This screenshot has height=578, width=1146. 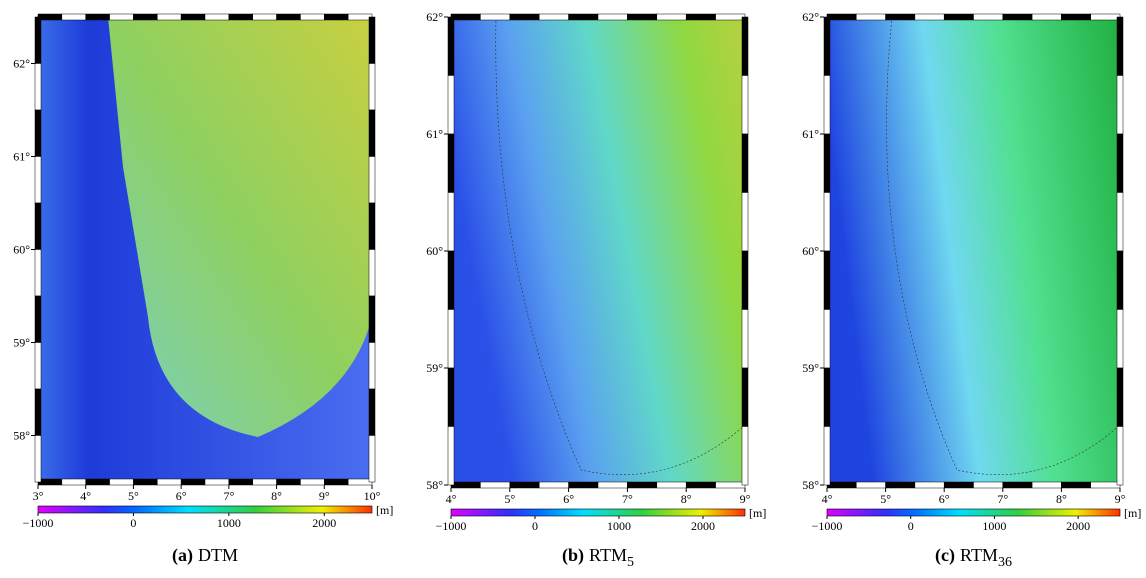 I want to click on y-tick-label: 58°, so click(x=434, y=485).